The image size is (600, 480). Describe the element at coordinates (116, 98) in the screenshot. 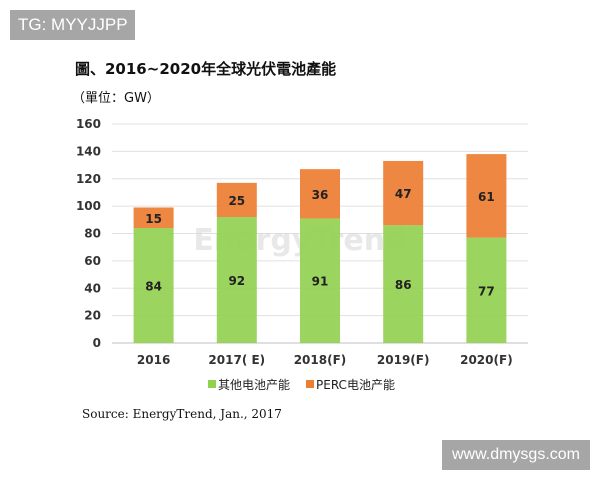

I see `unit-label: （單位：GW）` at that location.